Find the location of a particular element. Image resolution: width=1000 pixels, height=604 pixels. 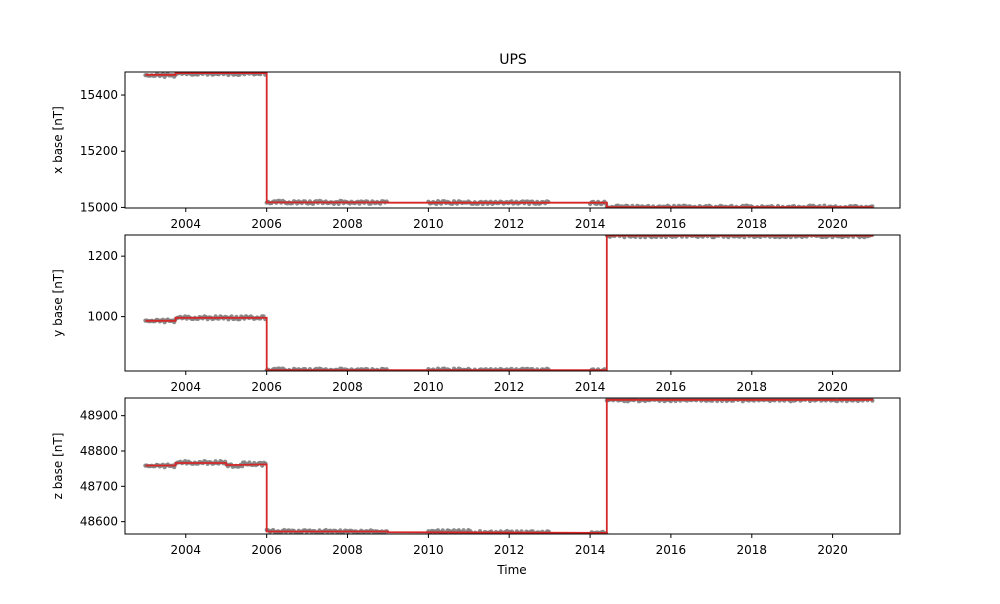

y-tick-label: 48700 is located at coordinates (99, 486).